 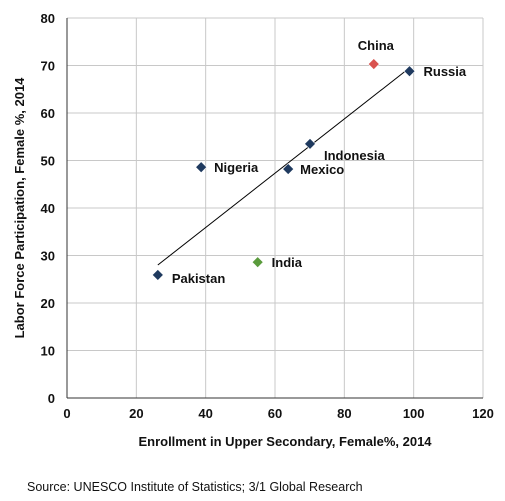 What do you see at coordinates (344, 413) in the screenshot?
I see `x-tick-label: 80` at bounding box center [344, 413].